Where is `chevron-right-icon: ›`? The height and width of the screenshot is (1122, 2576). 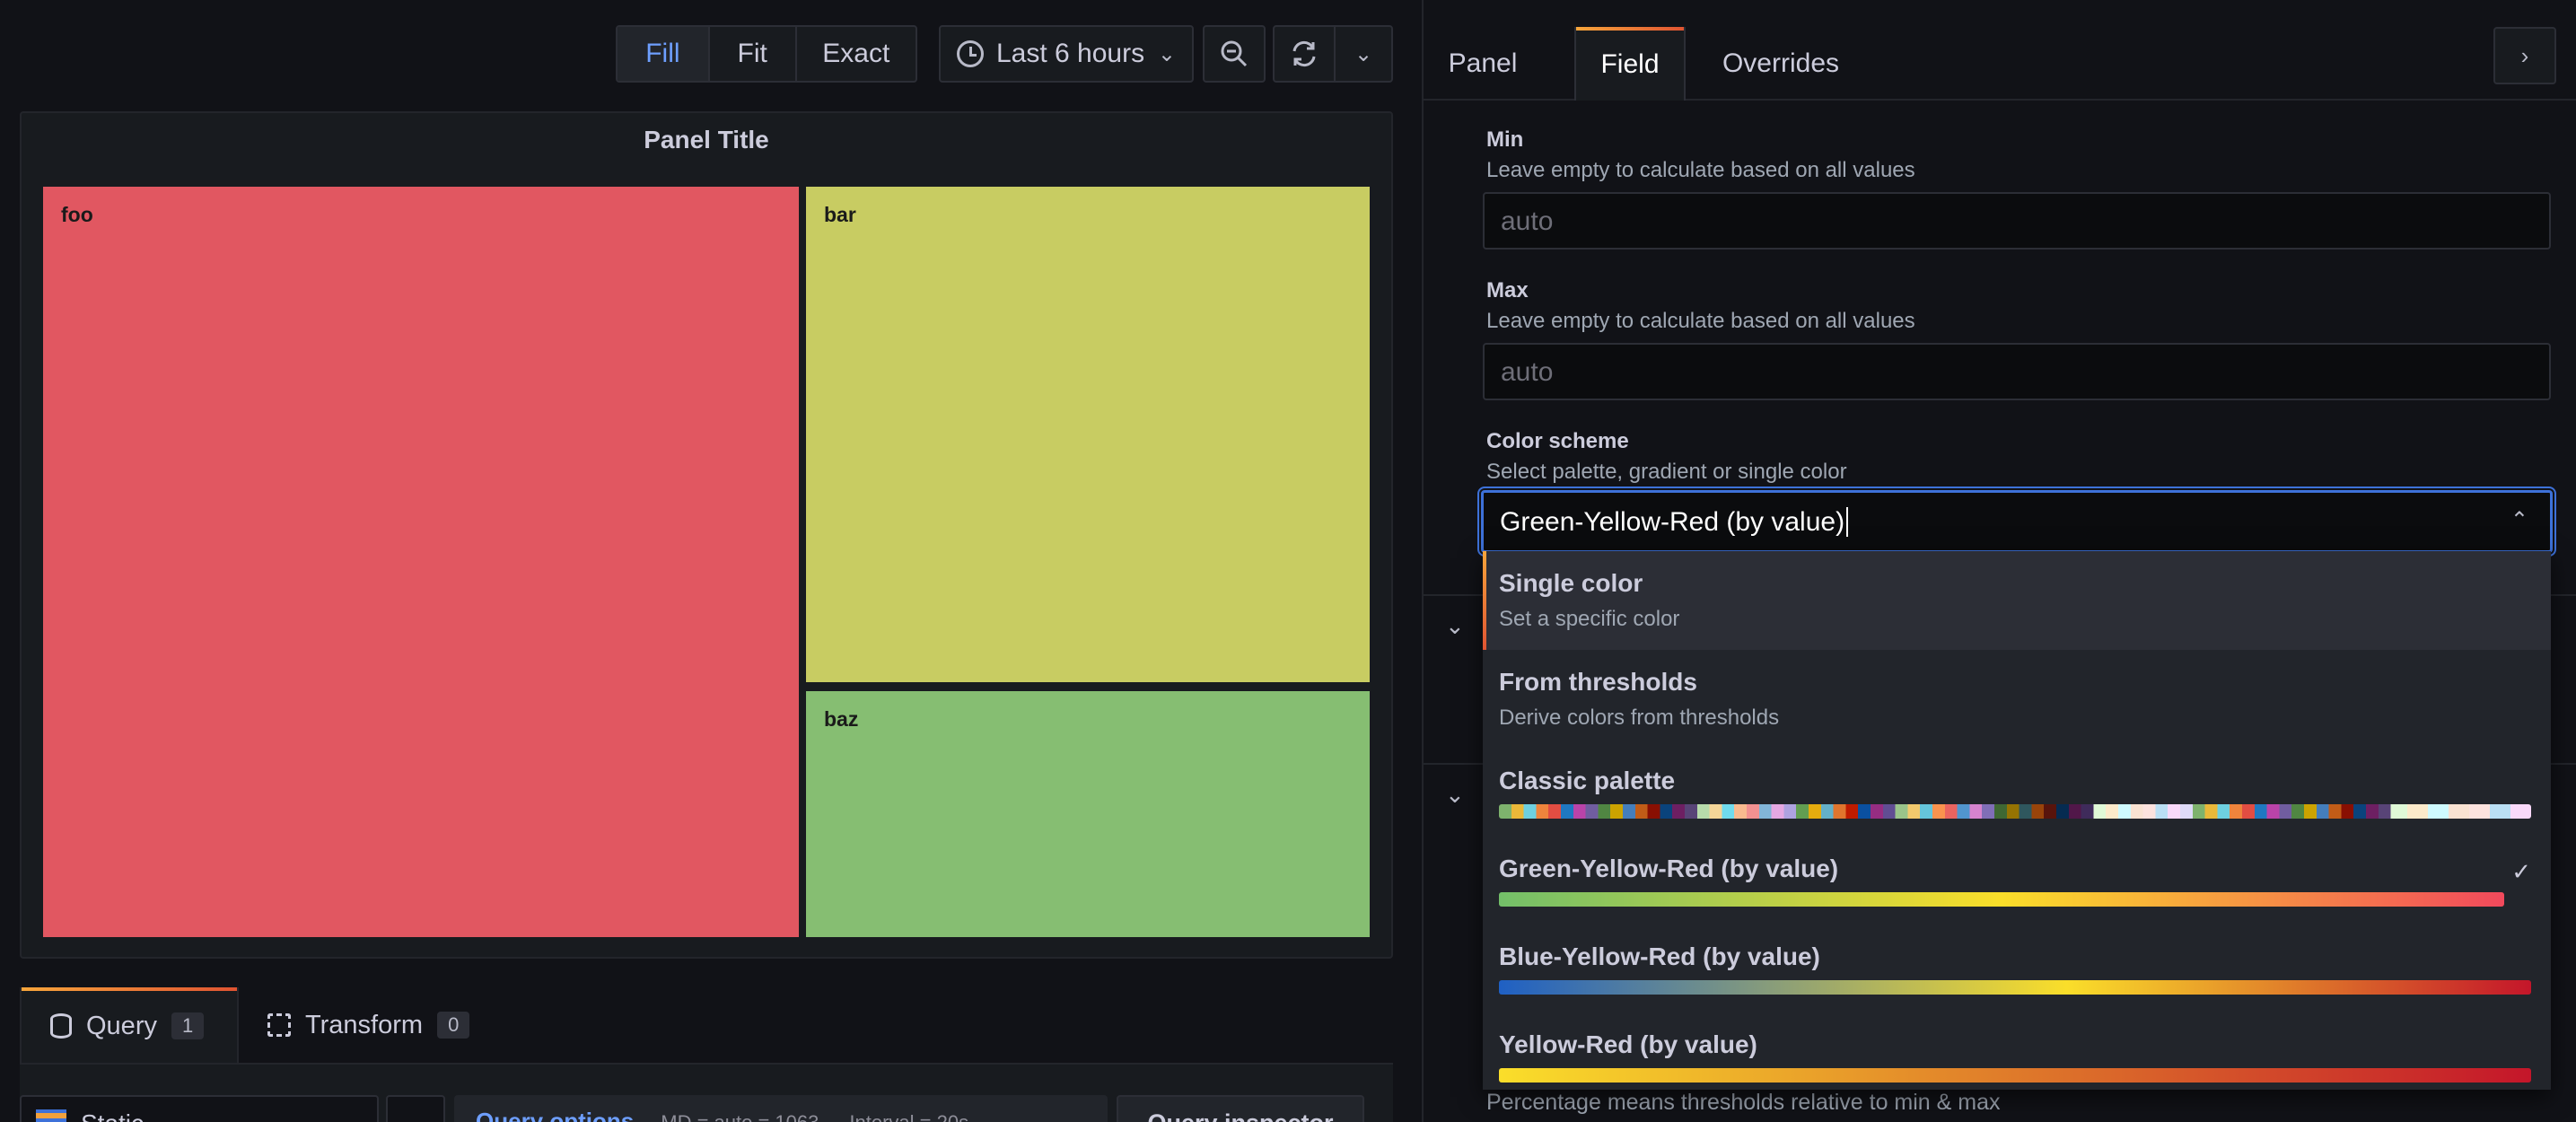
chevron-right-icon: › is located at coordinates (2524, 55).